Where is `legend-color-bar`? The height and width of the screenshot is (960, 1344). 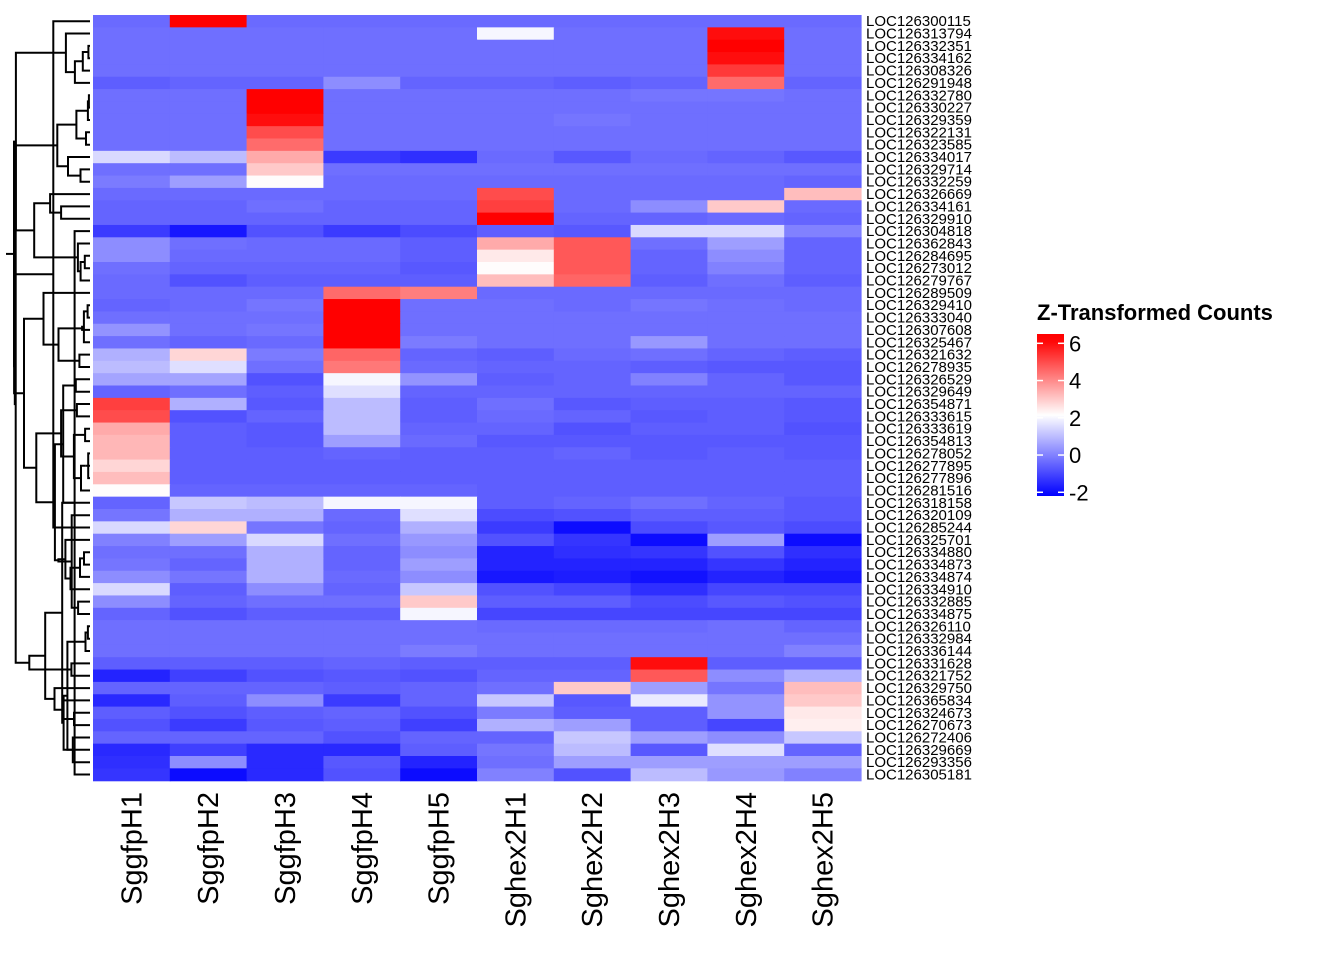
legend-color-bar is located at coordinates (1050, 415).